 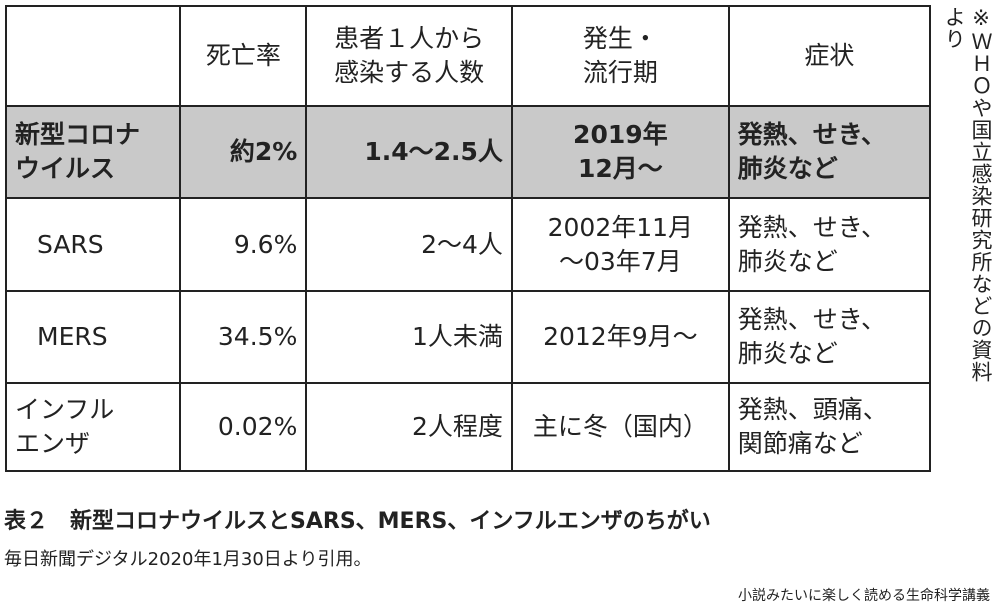 I want to click on cell-line: 発熱、頭痛、, so click(x=812, y=409).